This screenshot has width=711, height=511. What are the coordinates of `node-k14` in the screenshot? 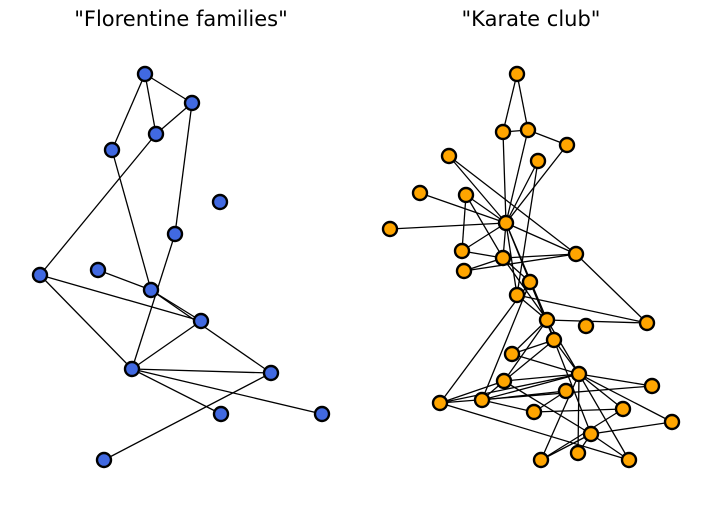 It's located at (530, 282).